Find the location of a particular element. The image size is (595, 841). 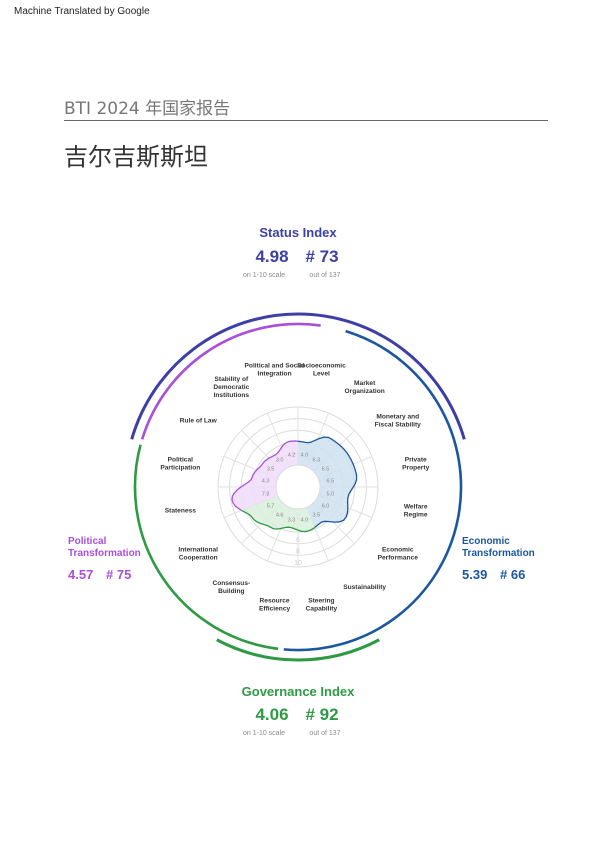

status-index-rank: # 73 is located at coordinates (321, 256).